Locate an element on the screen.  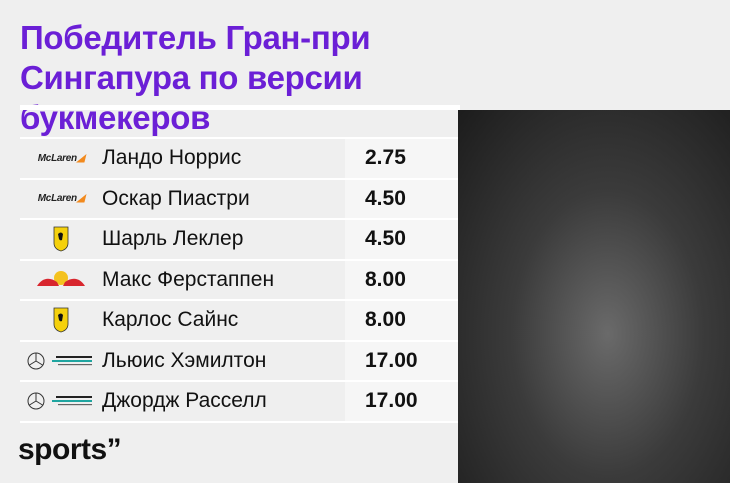
driver-name: Оскар Пиастри is located at coordinates (176, 198).